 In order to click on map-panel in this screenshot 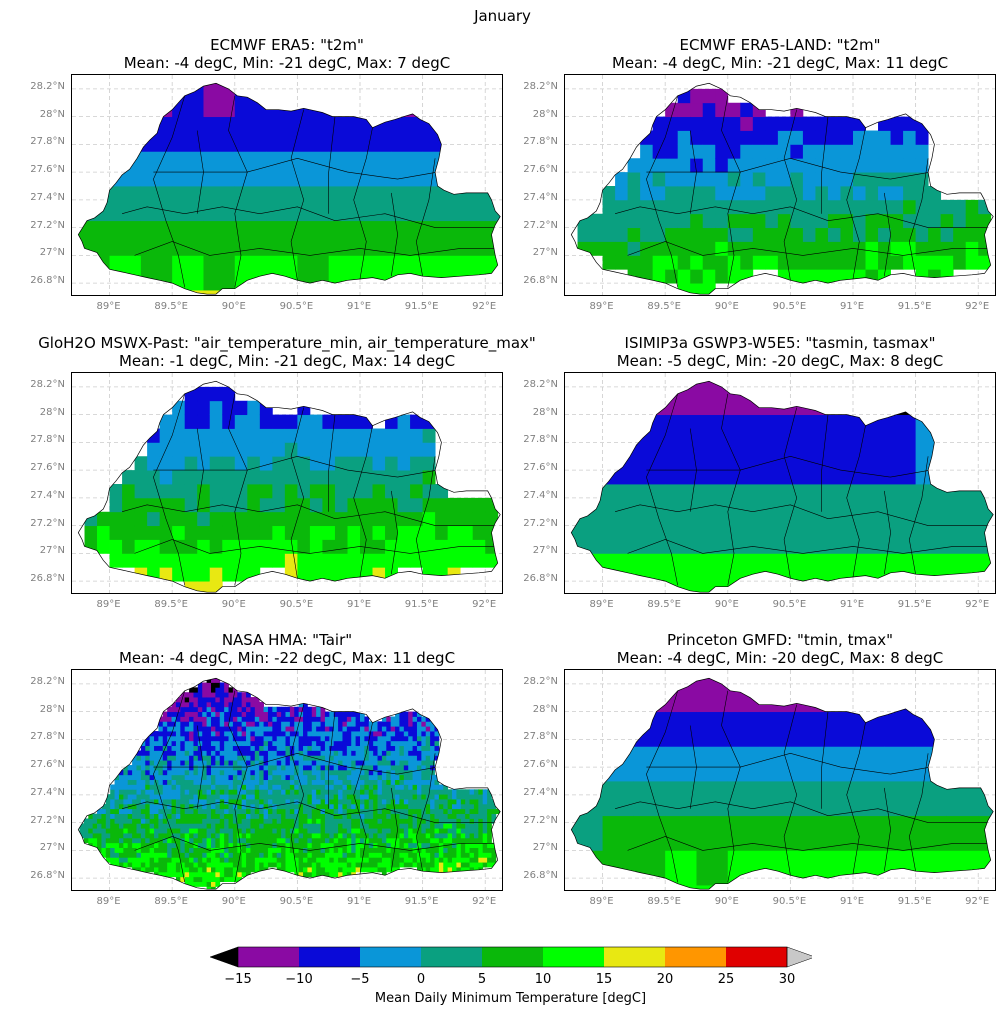, I will do `click(780, 780)`.